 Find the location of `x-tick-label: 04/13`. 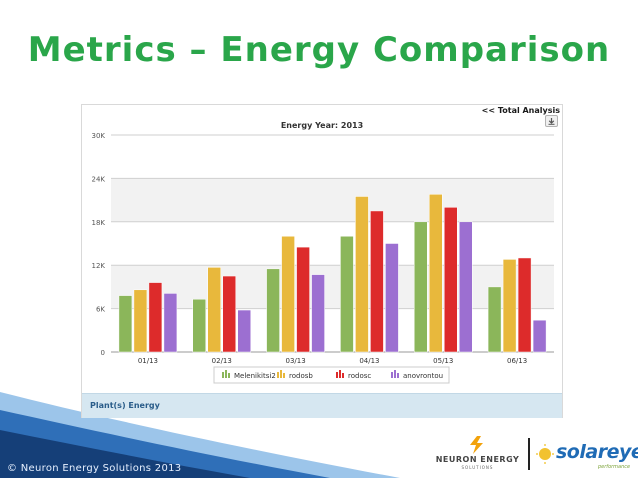

x-tick-label: 04/13 is located at coordinates (369, 361).